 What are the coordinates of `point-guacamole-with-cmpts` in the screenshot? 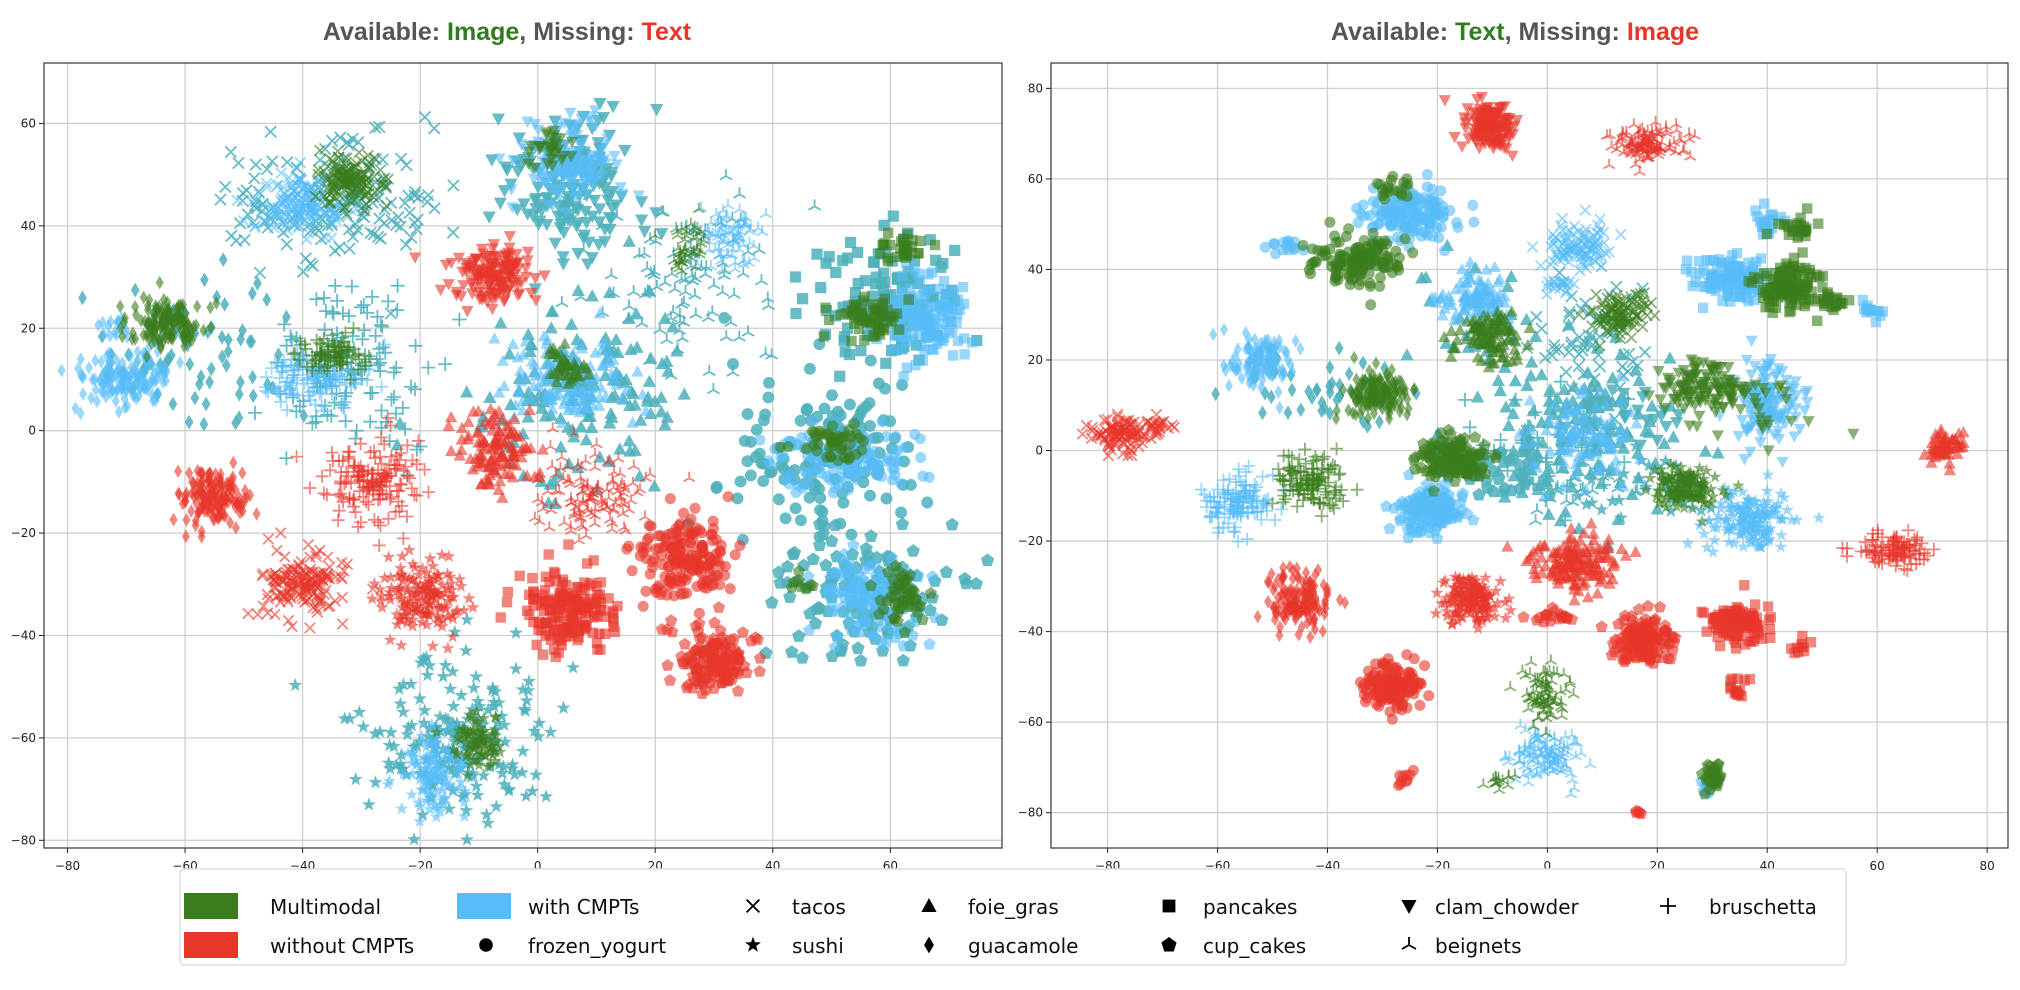 It's located at (180, 362).